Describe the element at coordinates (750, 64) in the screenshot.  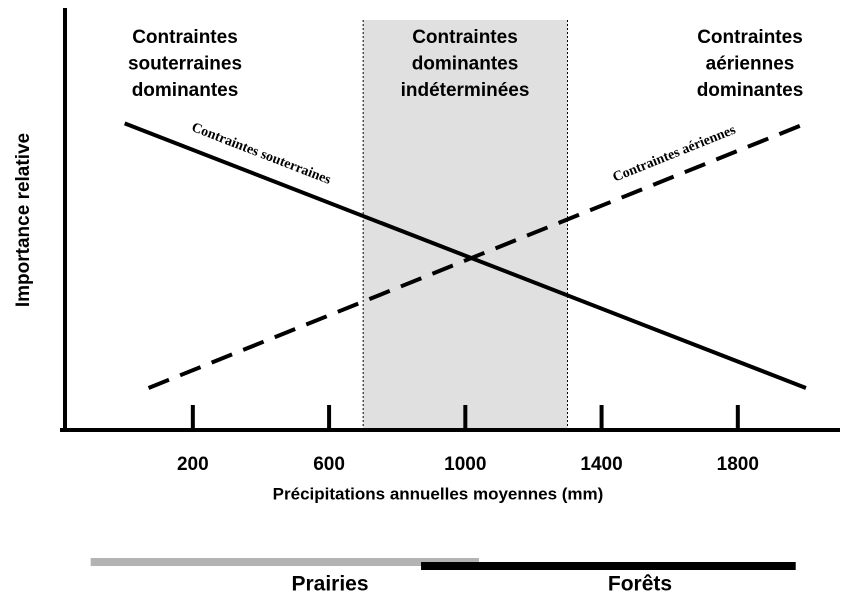
I see `region-label: aériennes` at that location.